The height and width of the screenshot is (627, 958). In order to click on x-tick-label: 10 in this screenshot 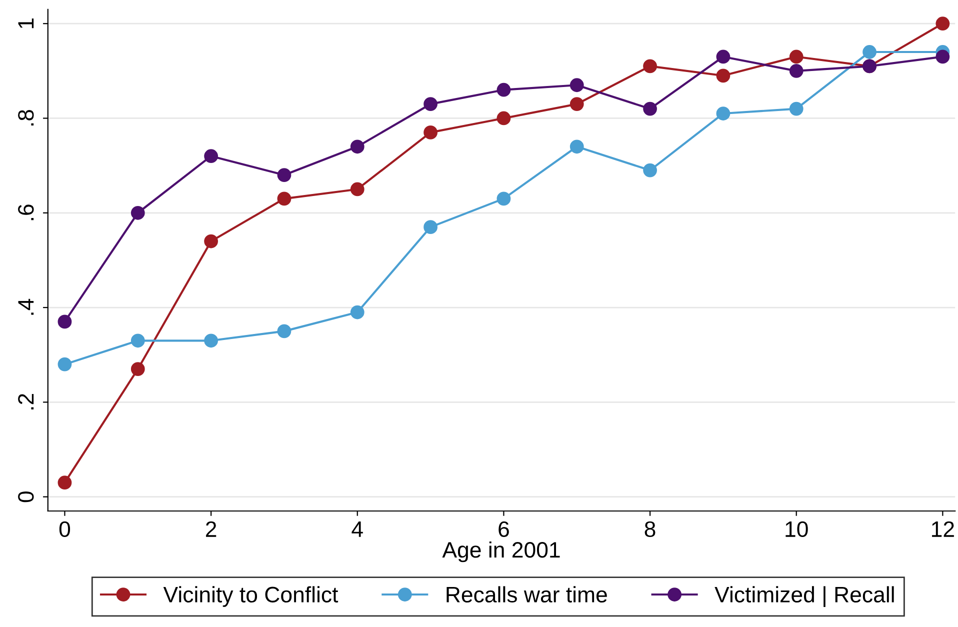, I will do `click(797, 529)`.